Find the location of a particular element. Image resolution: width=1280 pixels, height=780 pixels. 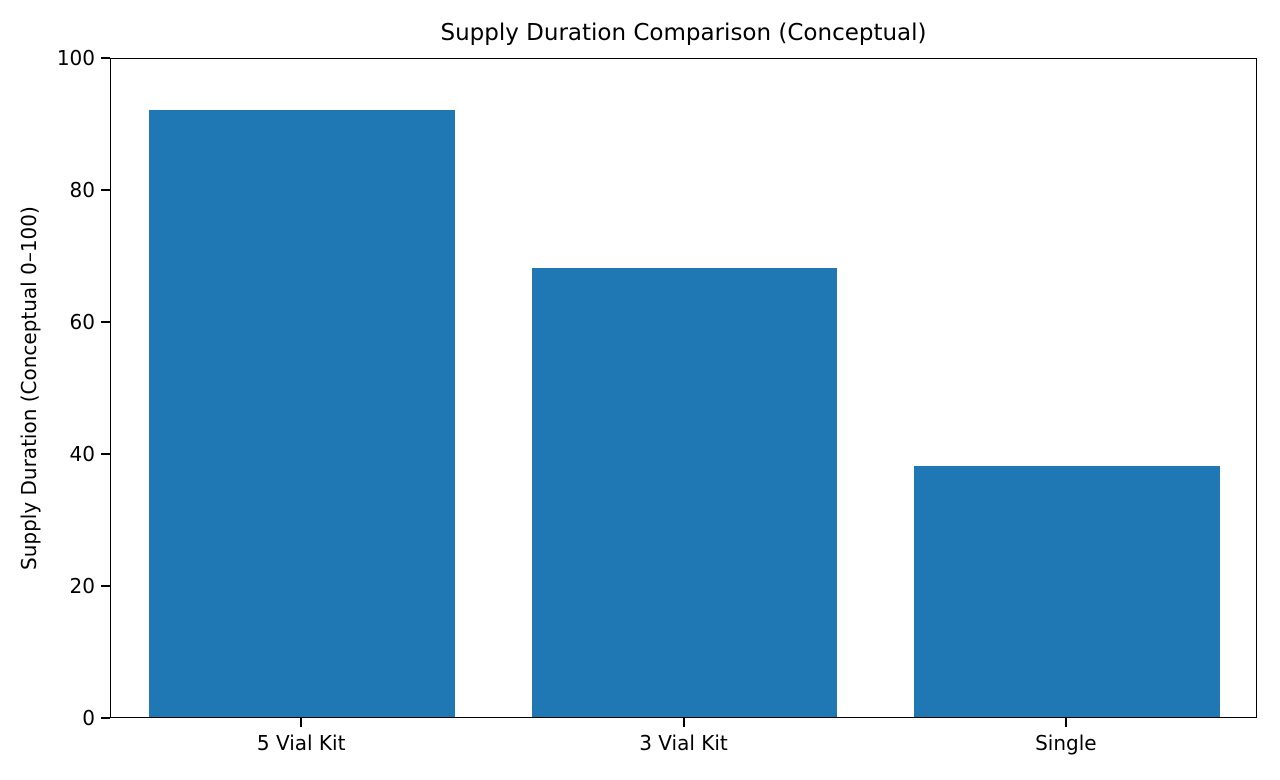

x-tick-label: Single is located at coordinates (1066, 743).